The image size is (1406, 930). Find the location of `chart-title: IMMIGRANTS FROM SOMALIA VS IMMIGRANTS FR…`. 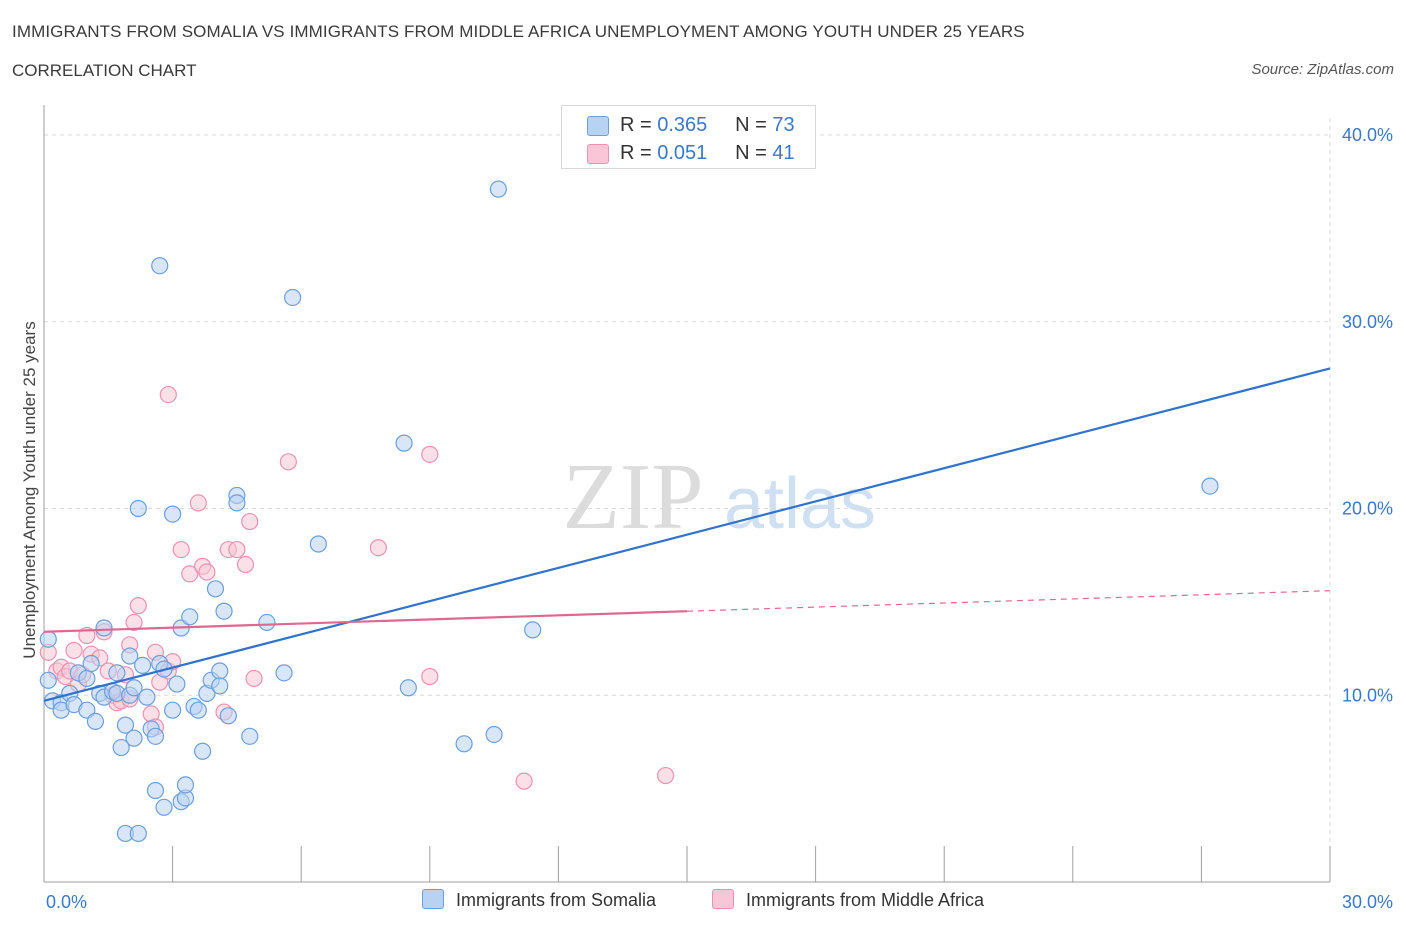

chart-title: IMMIGRANTS FROM SOMALIA VS IMMIGRANTS FR… is located at coordinates (518, 31).